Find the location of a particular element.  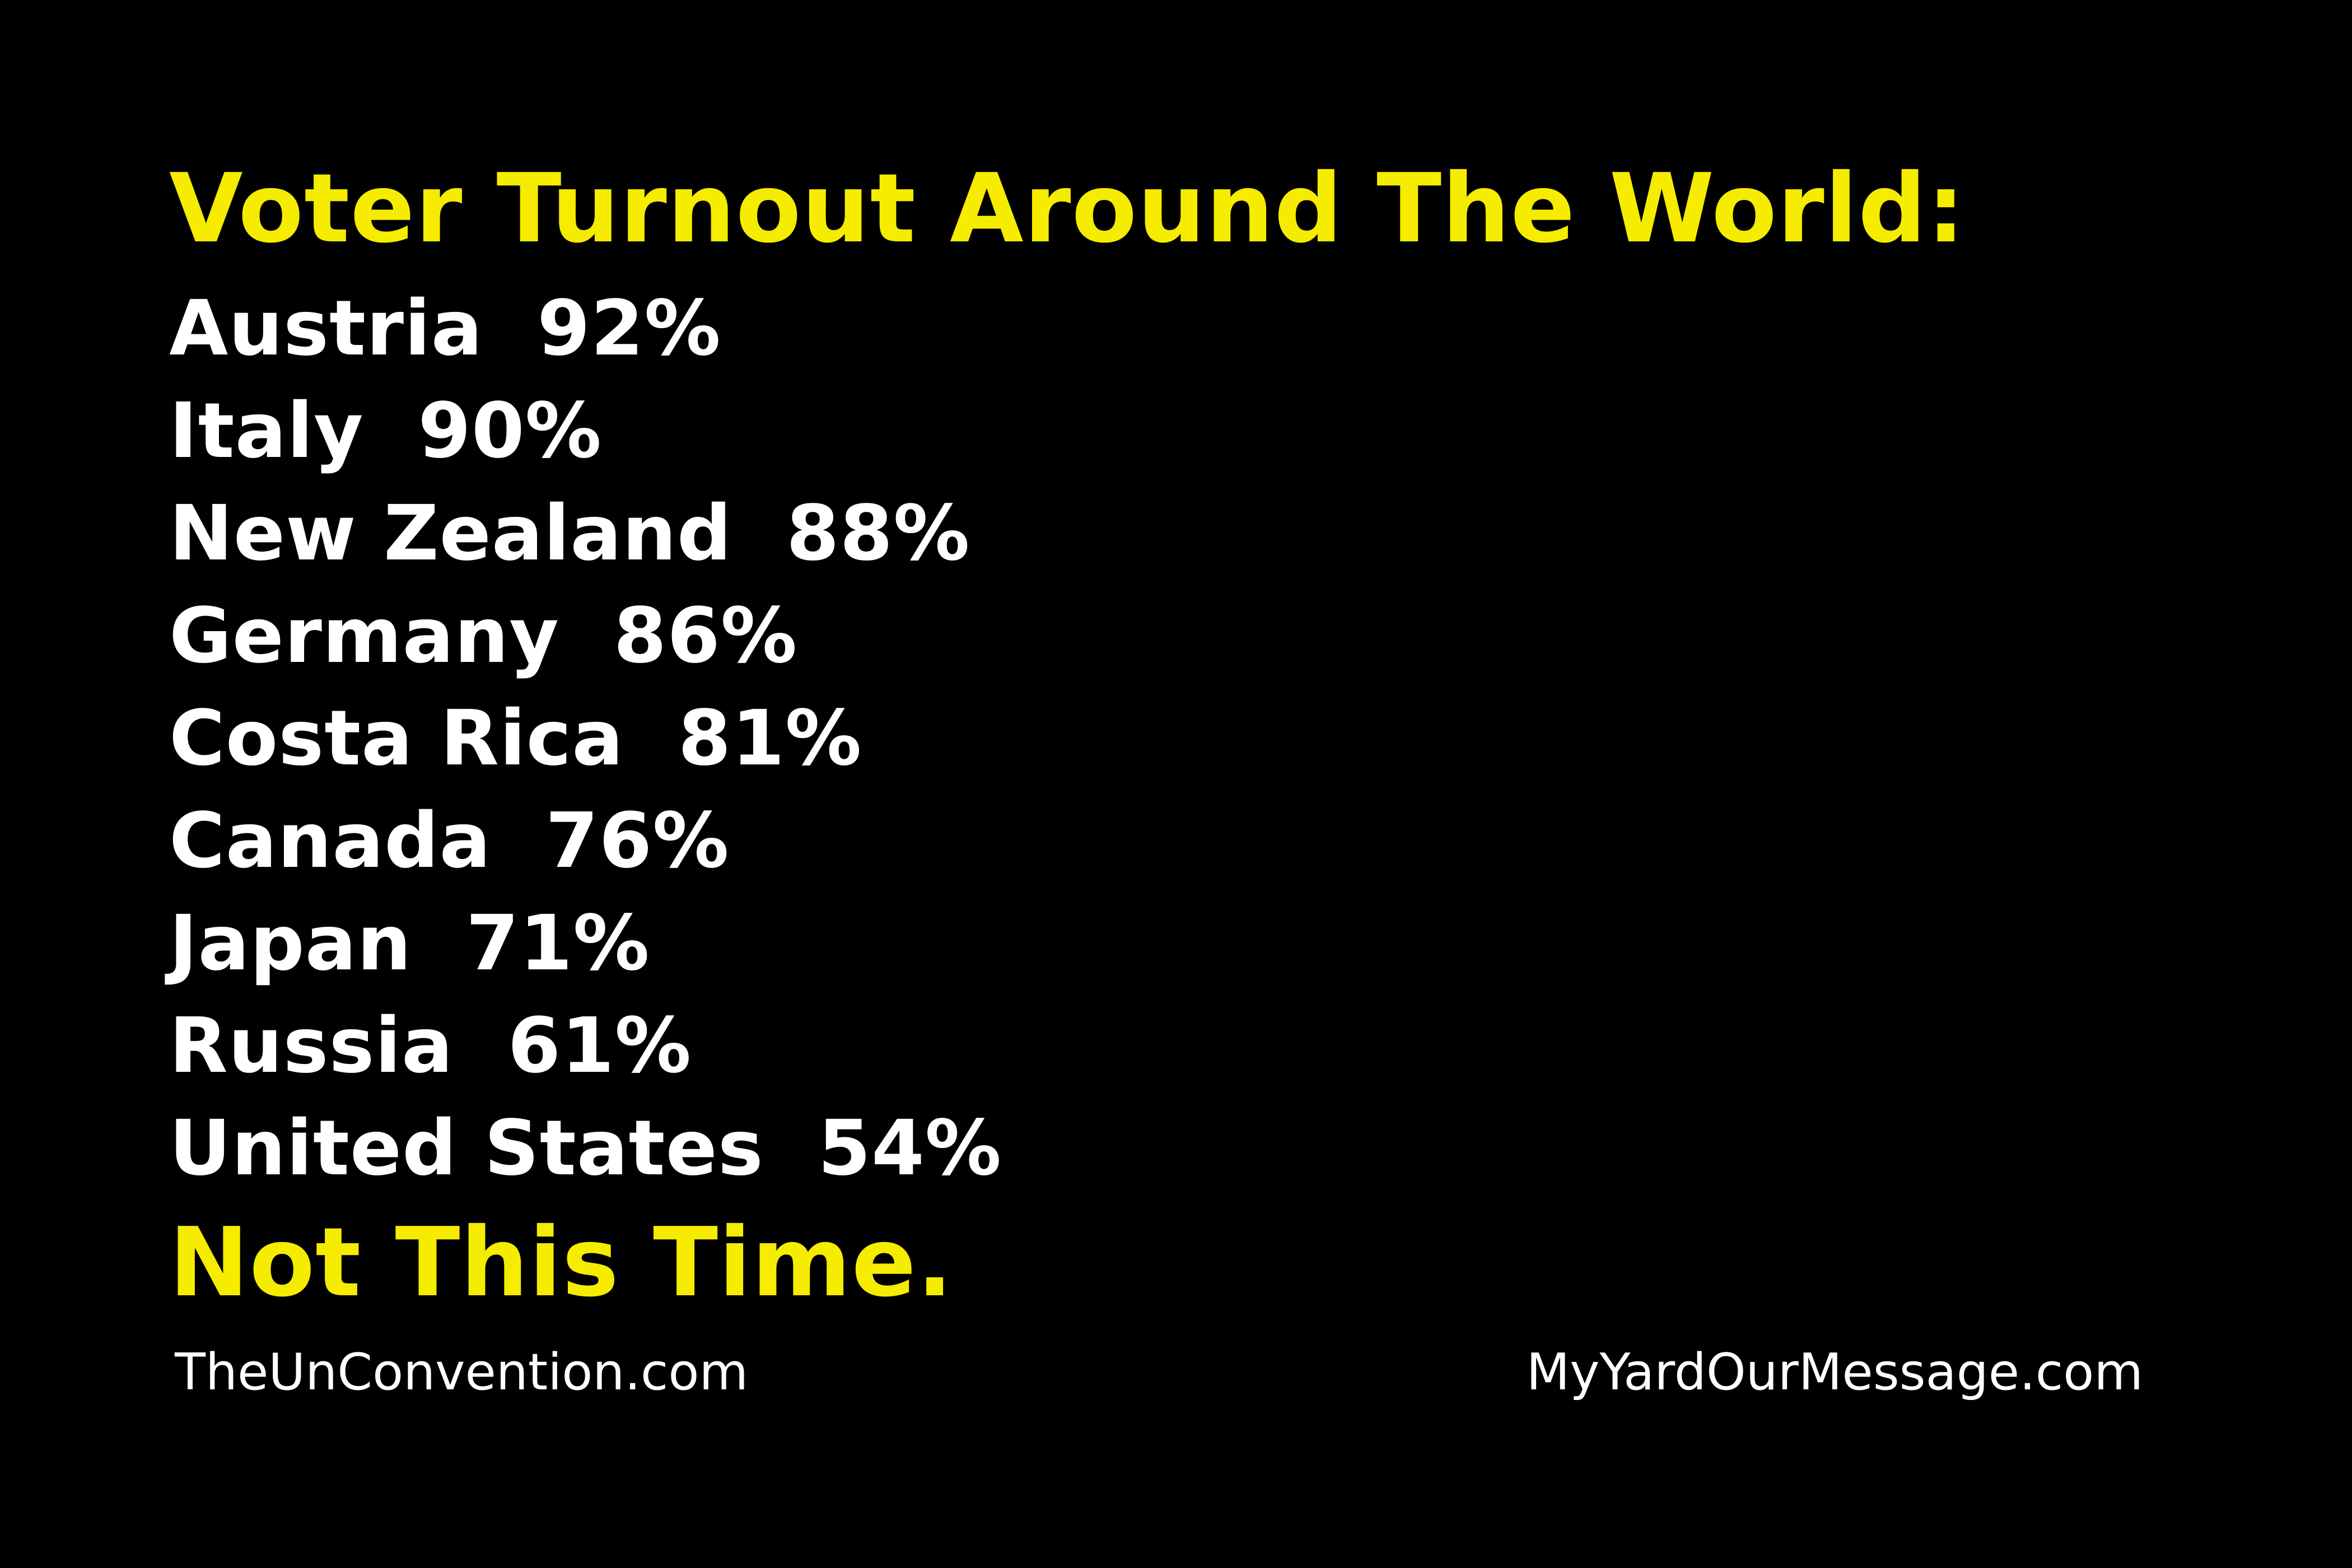

turnout-item-new-zealand: New Zealand 88% is located at coordinates (586, 534).